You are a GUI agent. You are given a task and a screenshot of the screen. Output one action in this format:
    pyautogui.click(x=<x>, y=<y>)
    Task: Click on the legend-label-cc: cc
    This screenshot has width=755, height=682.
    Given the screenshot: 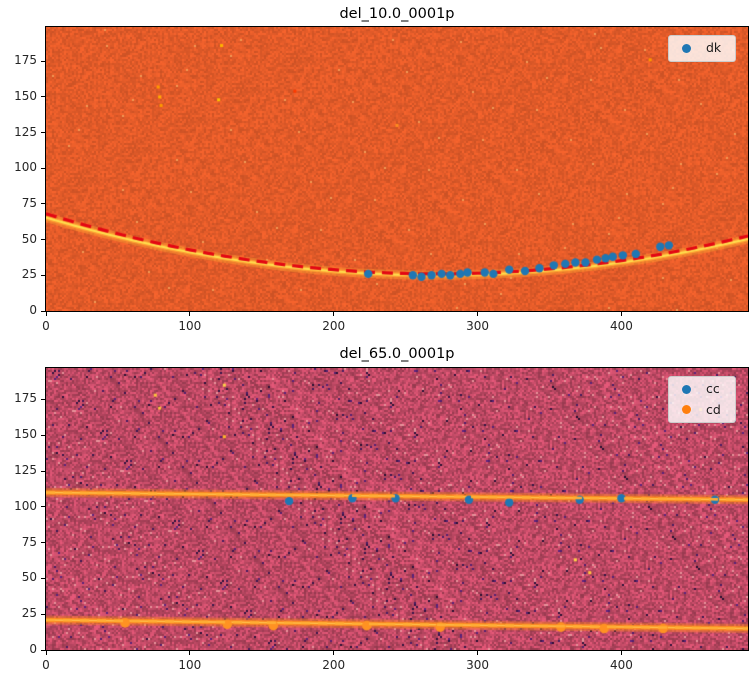 What is the action you would take?
    pyautogui.click(x=713, y=388)
    